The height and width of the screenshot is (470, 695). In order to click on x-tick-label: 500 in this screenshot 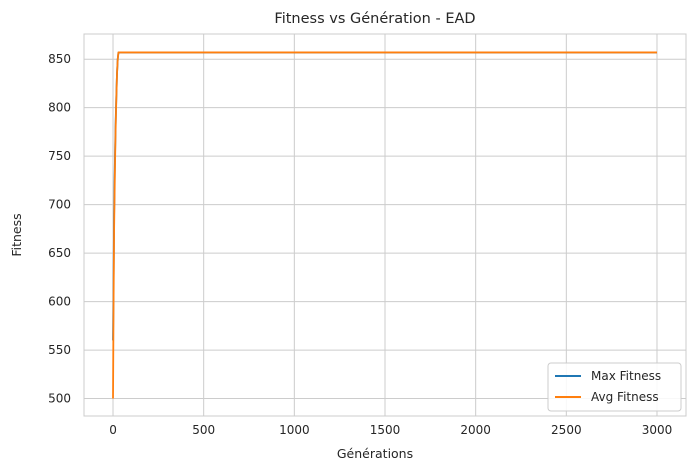, I will do `click(203, 430)`.